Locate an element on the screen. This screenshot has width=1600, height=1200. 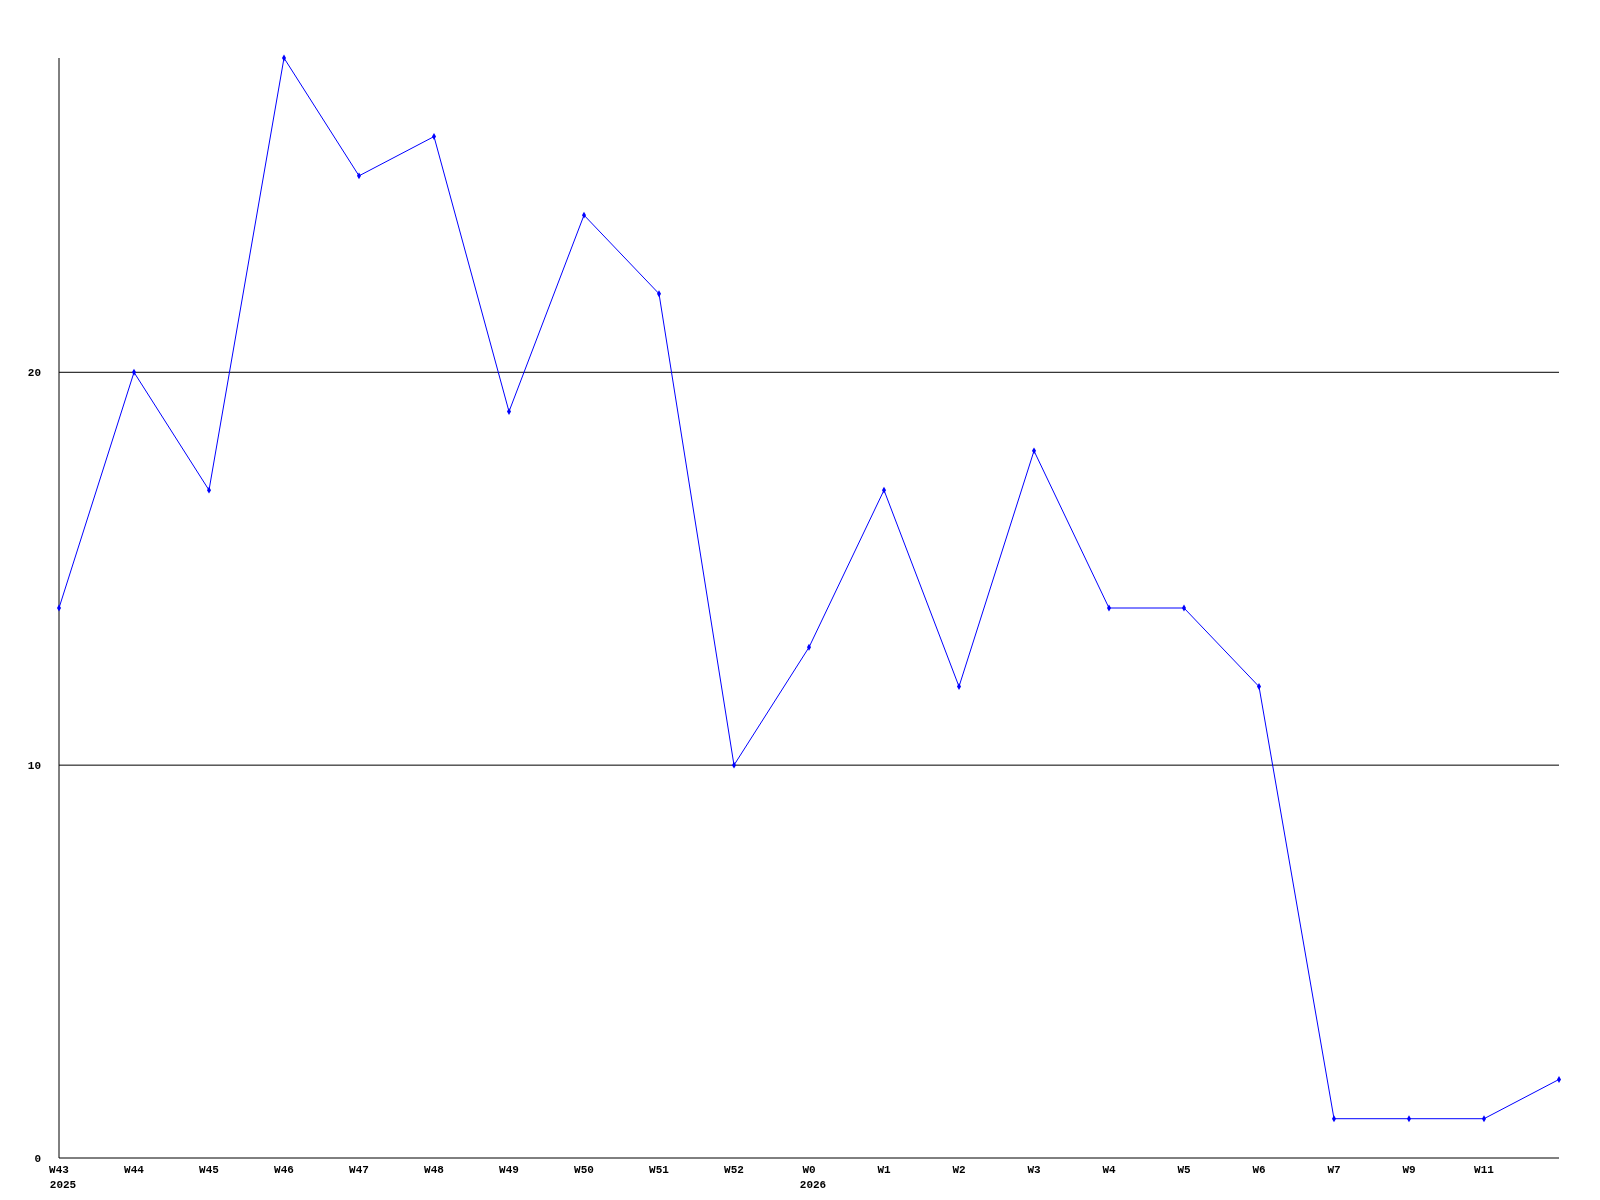
x-tick-label: W50 is located at coordinates (584, 1170).